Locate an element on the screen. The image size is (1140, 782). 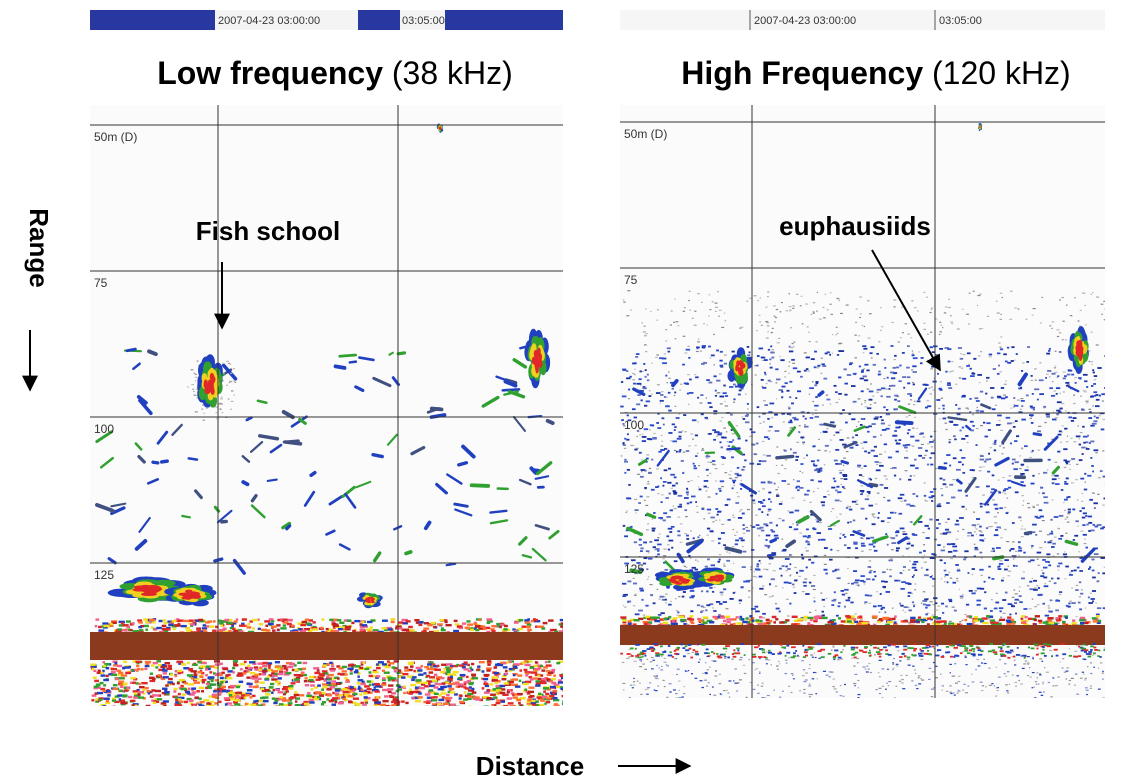
time-bar-gap is located at coordinates (422, 20).